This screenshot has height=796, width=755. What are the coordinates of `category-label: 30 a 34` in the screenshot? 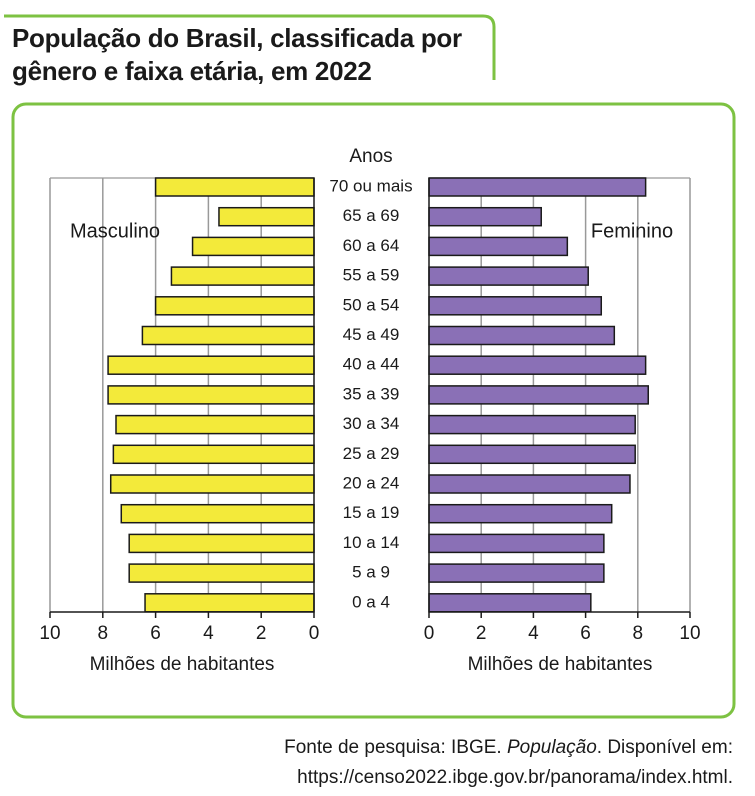 It's located at (371, 423).